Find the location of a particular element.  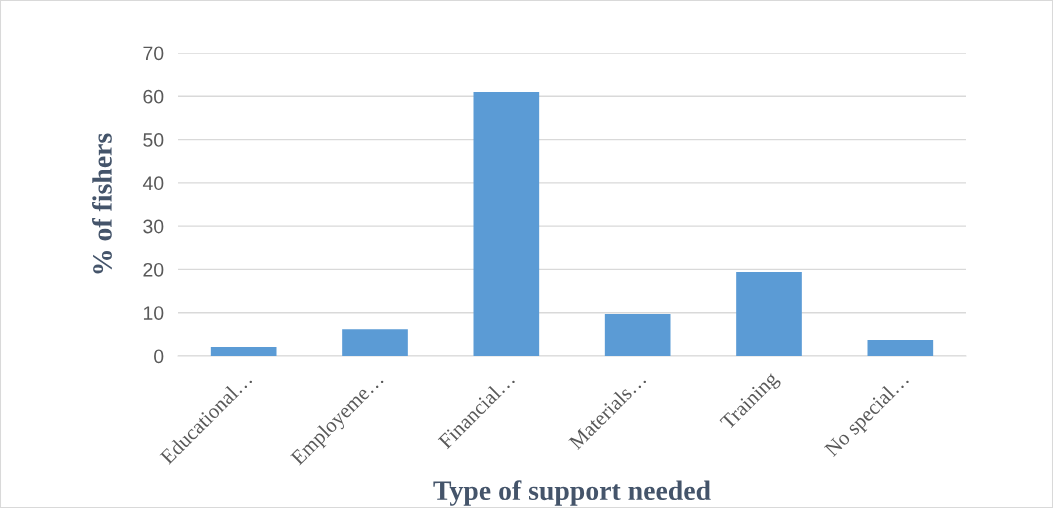

y-tick-label: 10 is located at coordinates (153, 313).